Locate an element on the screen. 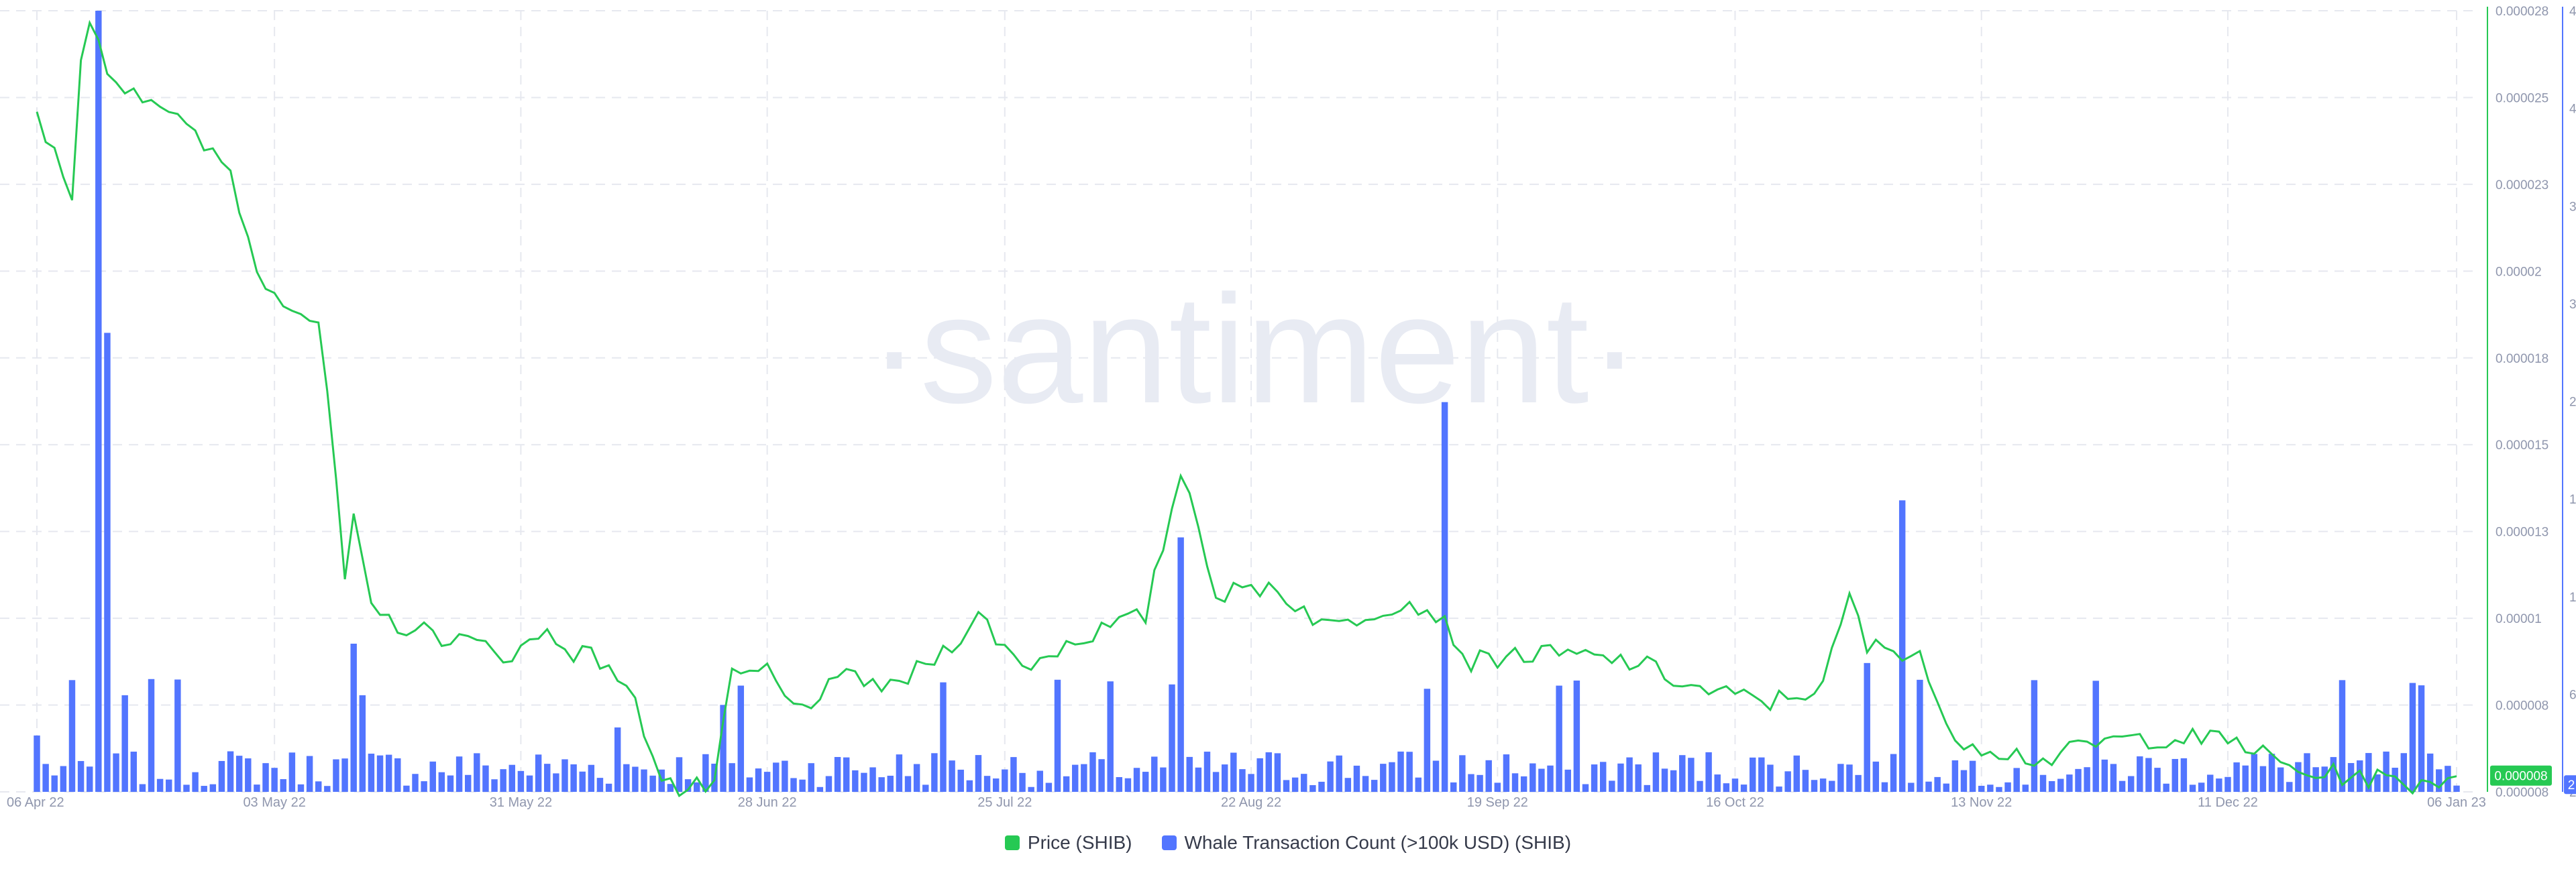 This screenshot has height=875, width=2576. x-tick-label: 13 Nov 22 is located at coordinates (1981, 802).